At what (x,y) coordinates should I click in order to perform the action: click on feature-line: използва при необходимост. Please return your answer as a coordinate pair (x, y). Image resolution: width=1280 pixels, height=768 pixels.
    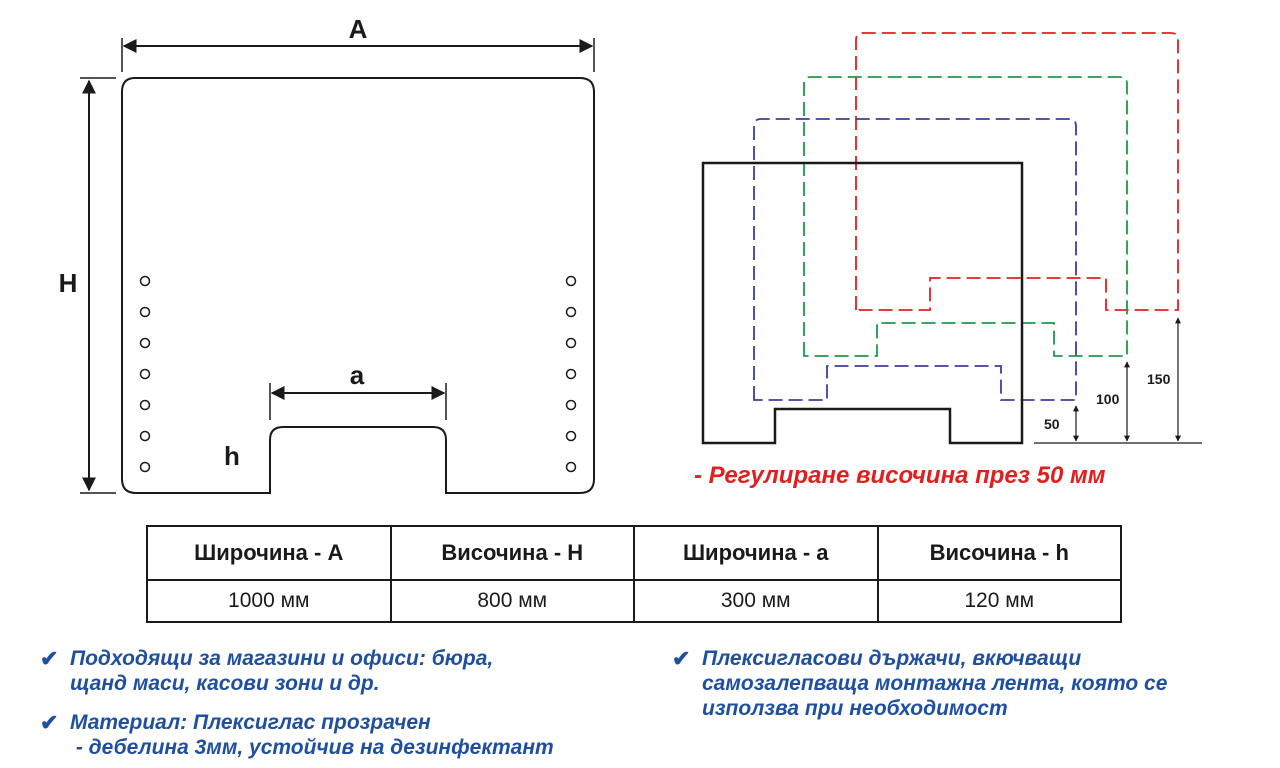
    Looking at the image, I should click on (855, 708).